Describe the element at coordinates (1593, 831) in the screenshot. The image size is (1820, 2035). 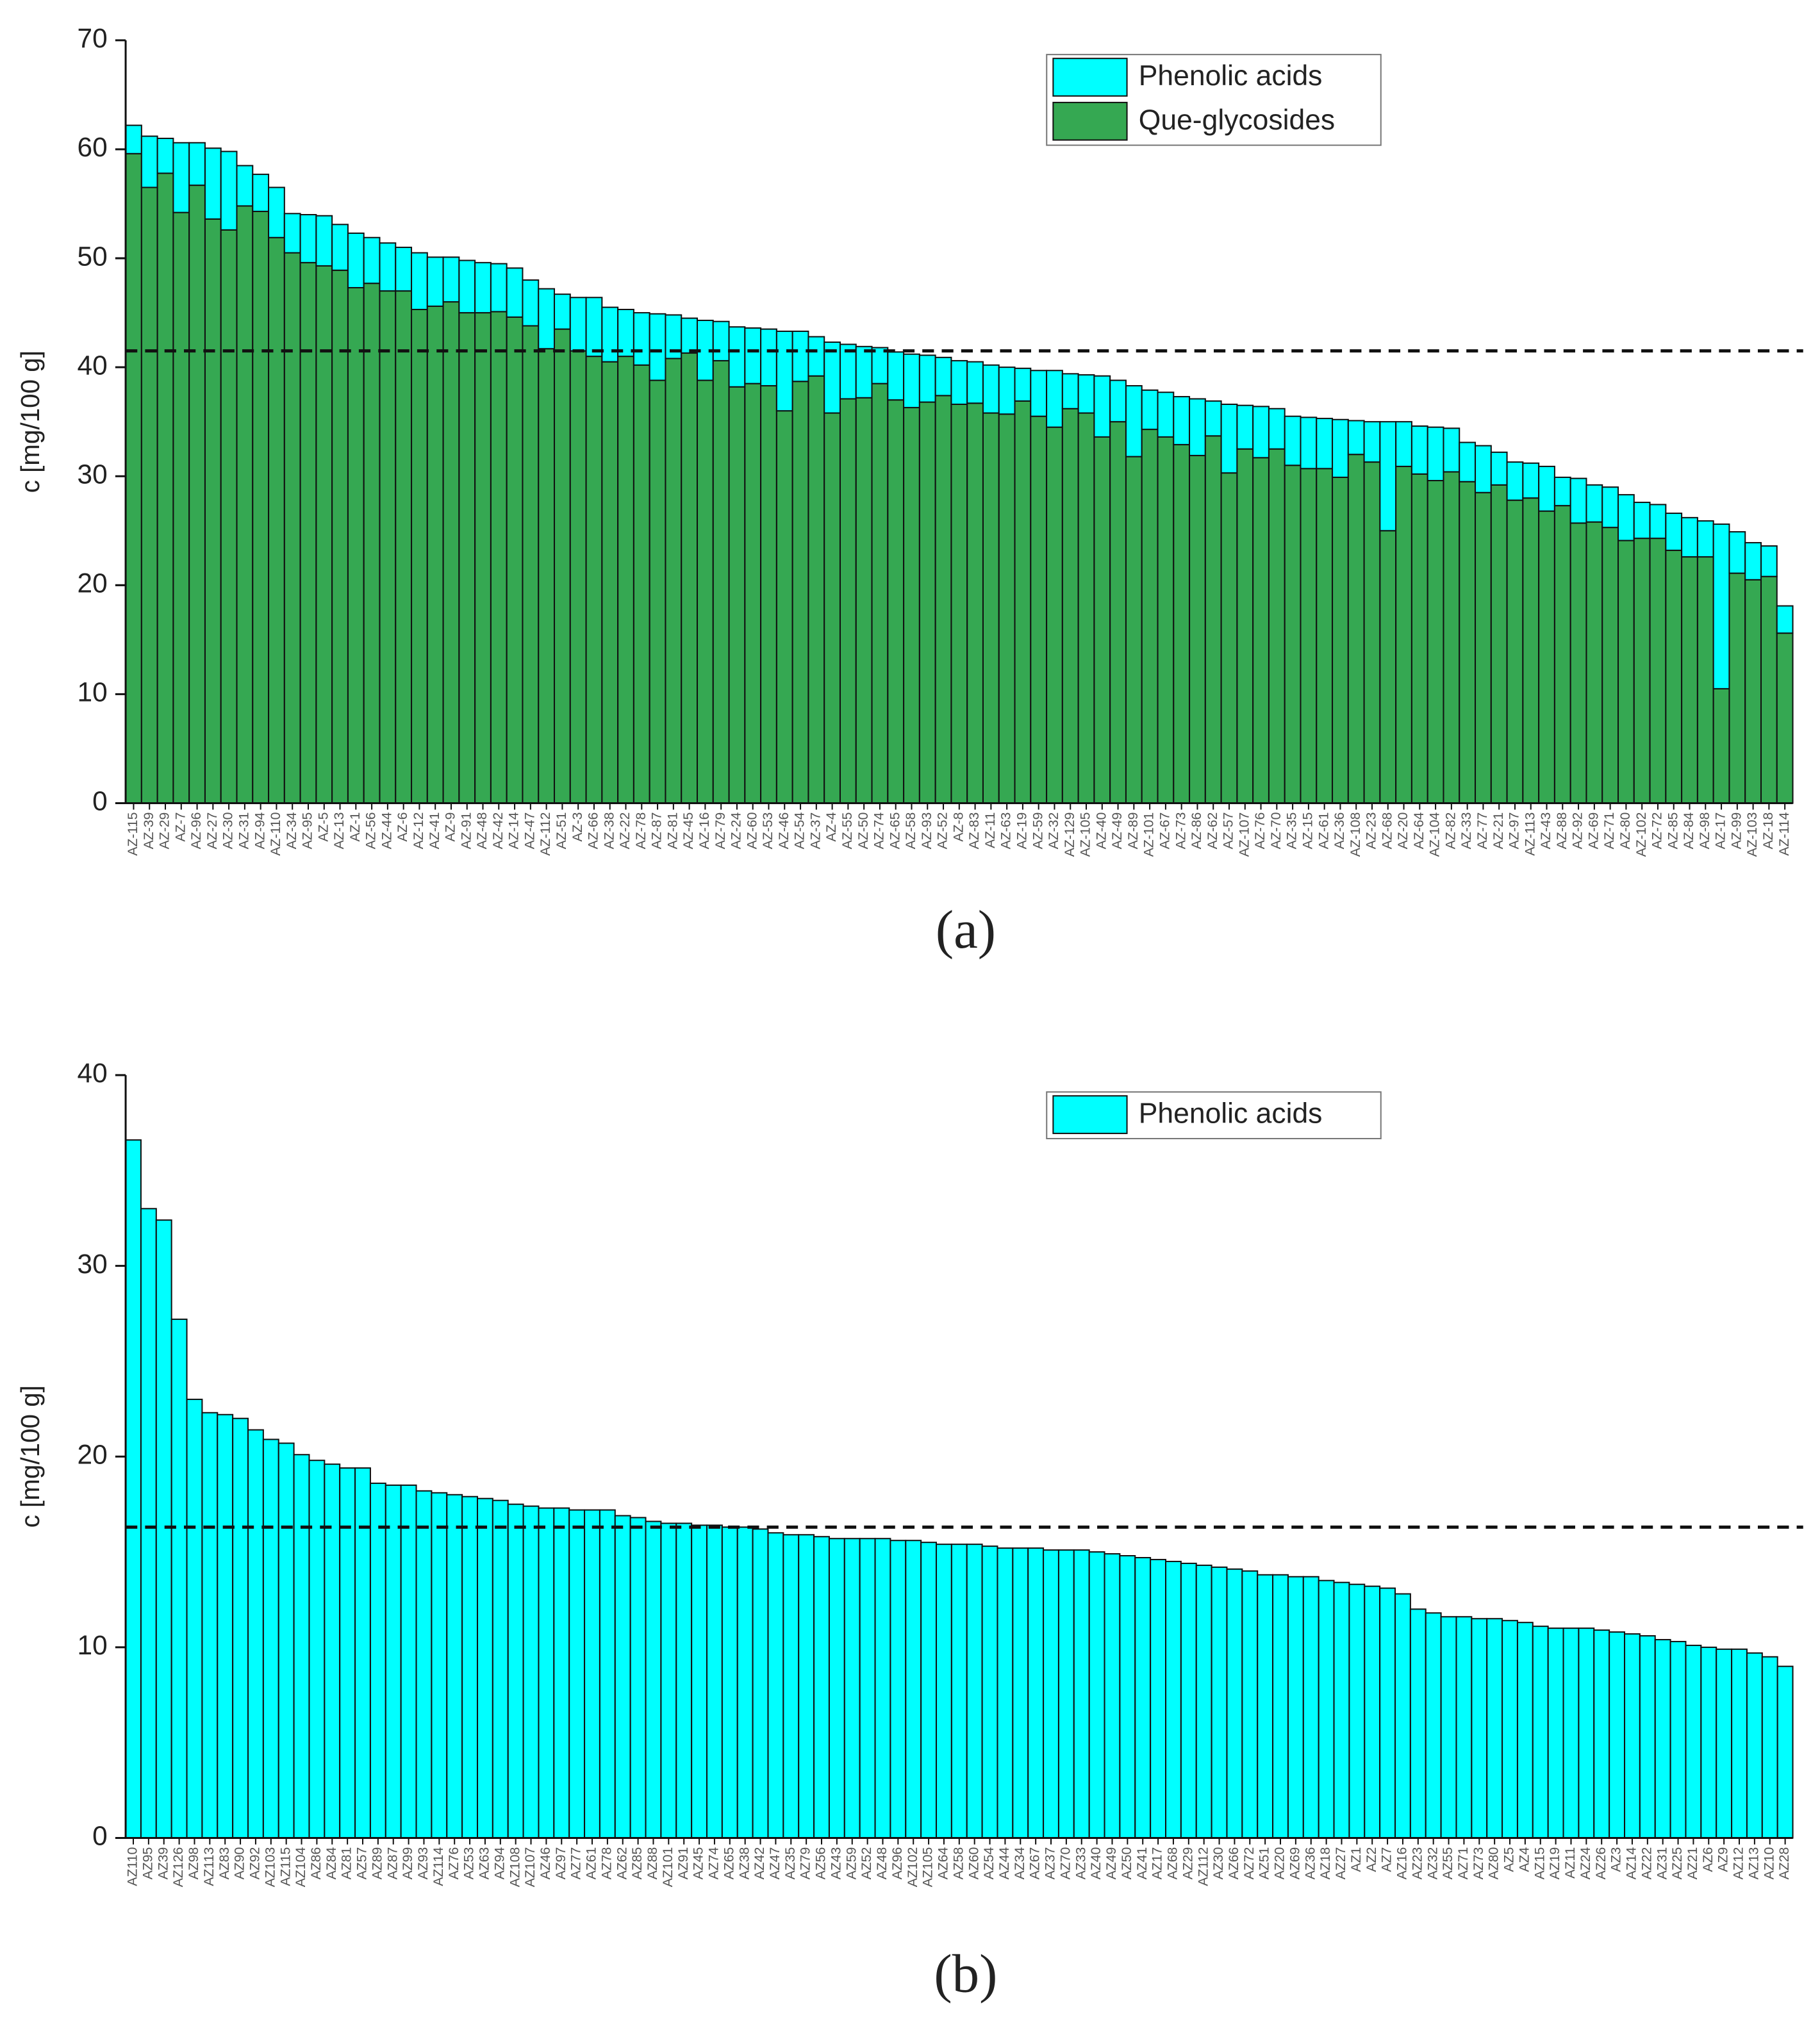
I see `x-tick-label: AZ-69` at that location.